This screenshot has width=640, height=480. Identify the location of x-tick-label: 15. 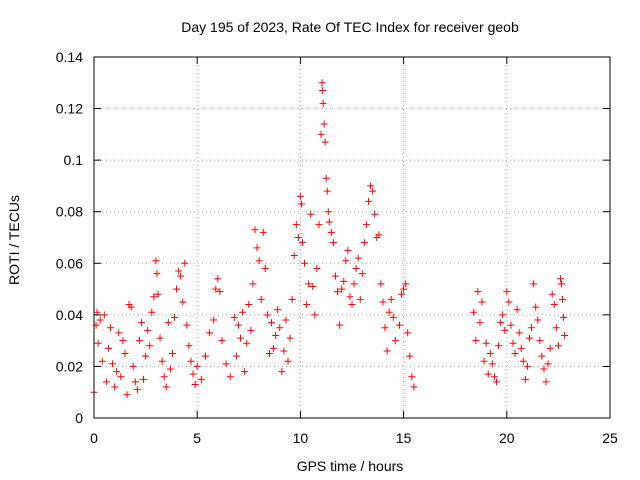
(404, 438).